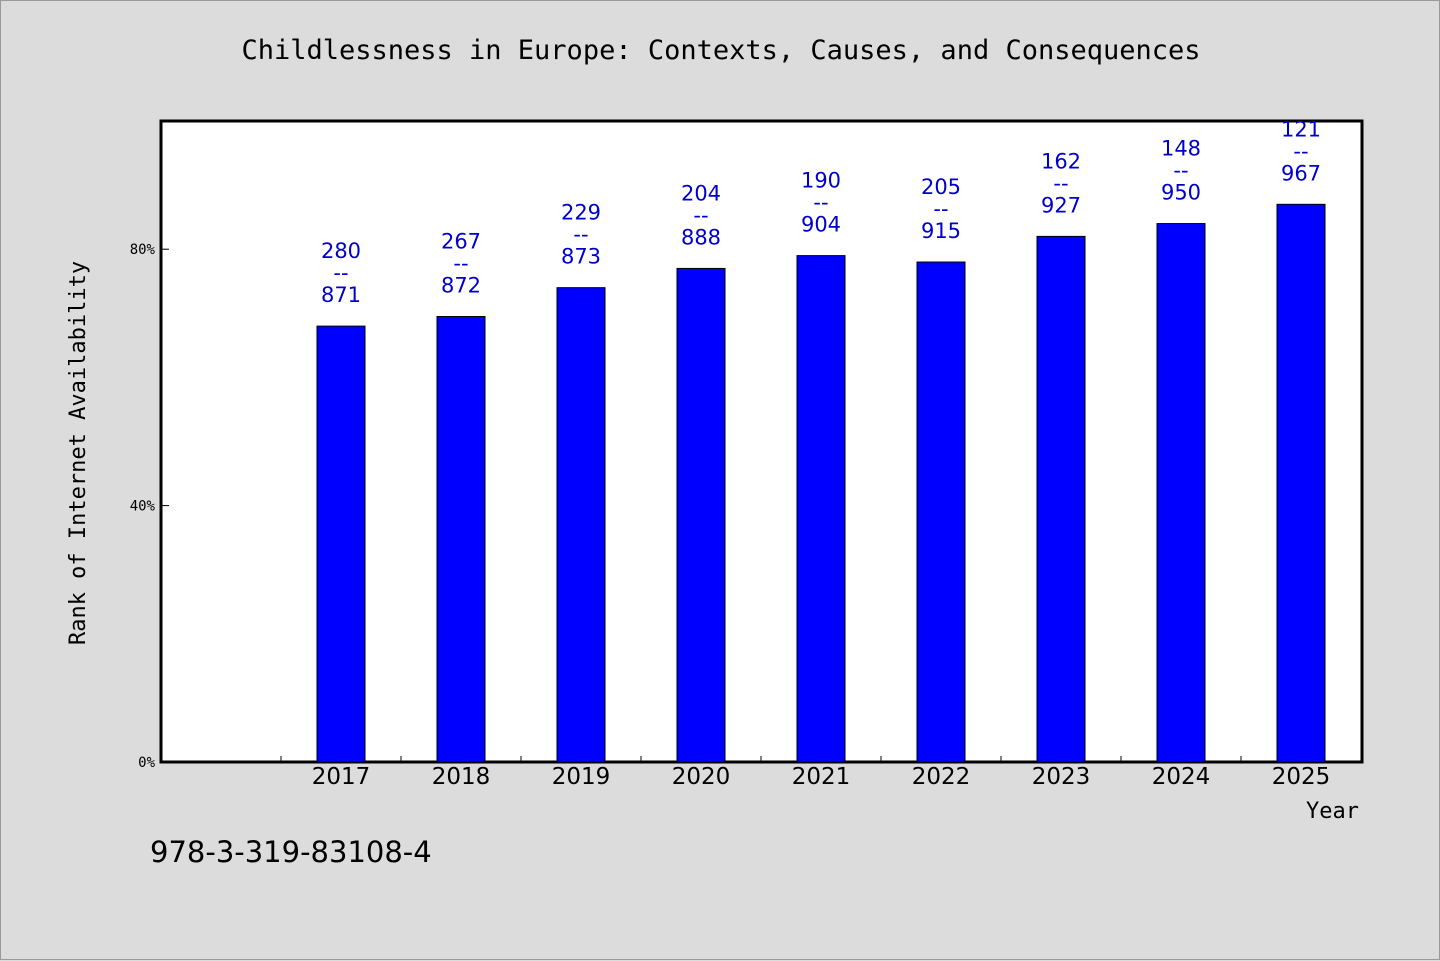 Image resolution: width=1440 pixels, height=961 pixels. I want to click on data-label-top: 280, so click(341, 251).